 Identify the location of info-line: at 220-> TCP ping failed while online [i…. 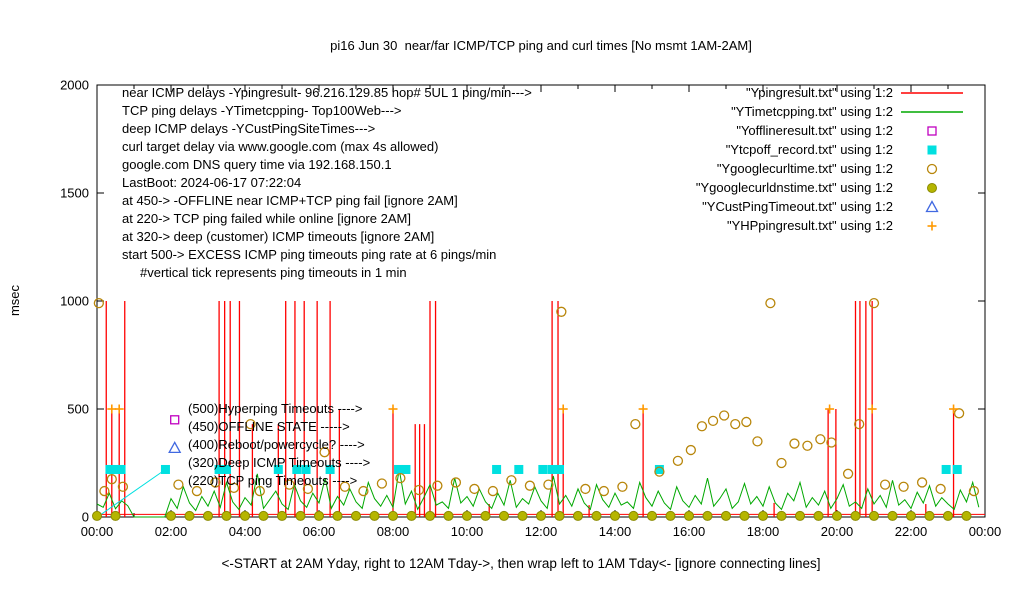
(266, 218).